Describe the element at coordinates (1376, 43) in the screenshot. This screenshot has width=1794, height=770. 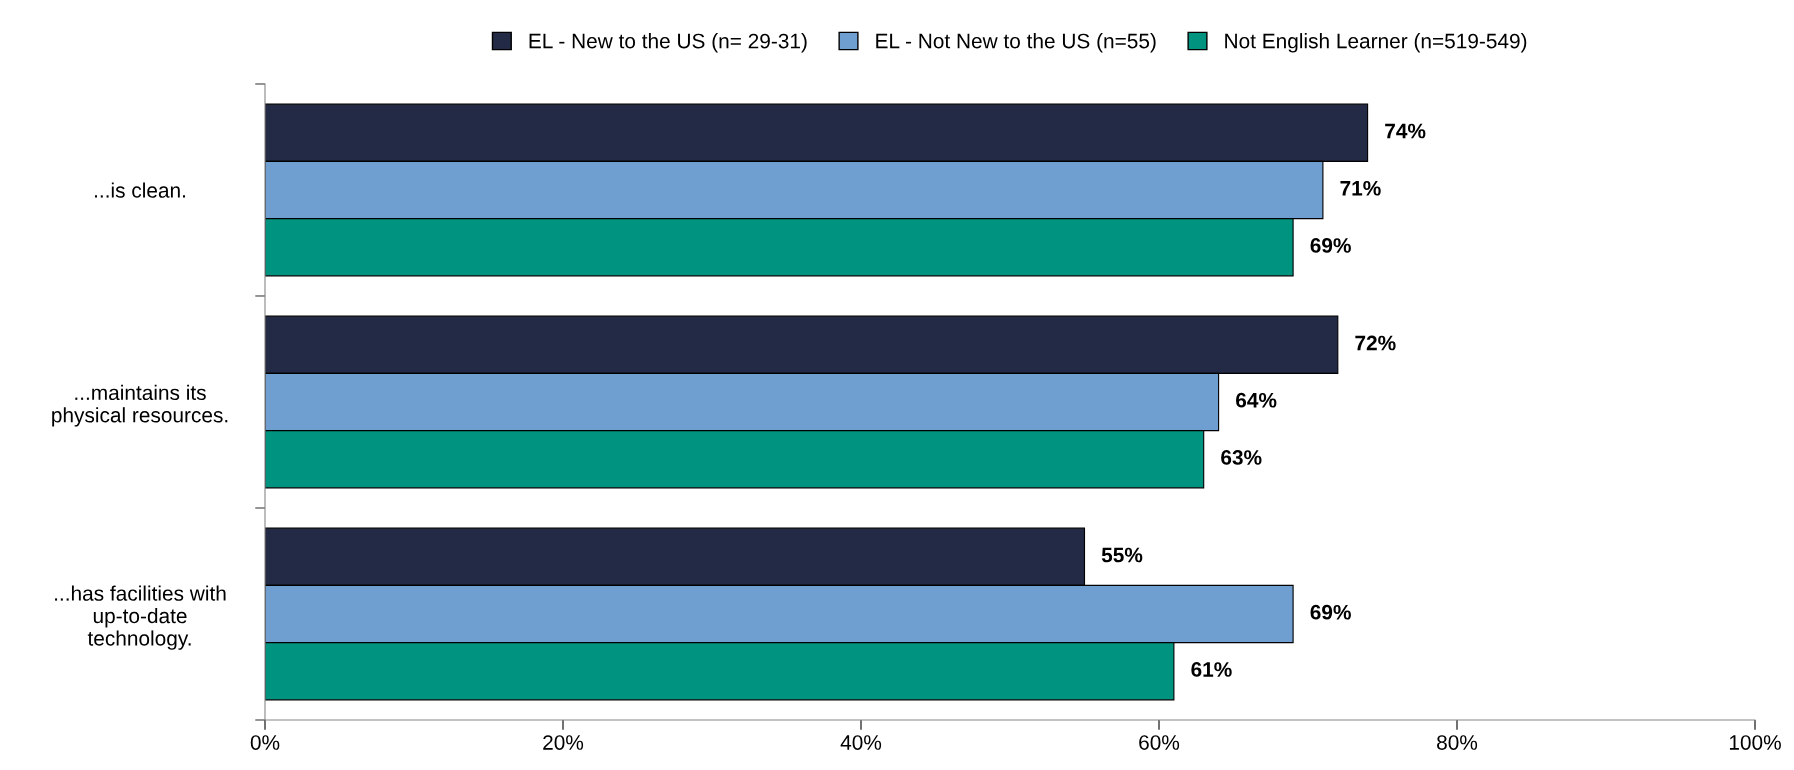
I see `legend-label: Not English Learner (n=519-549)` at that location.